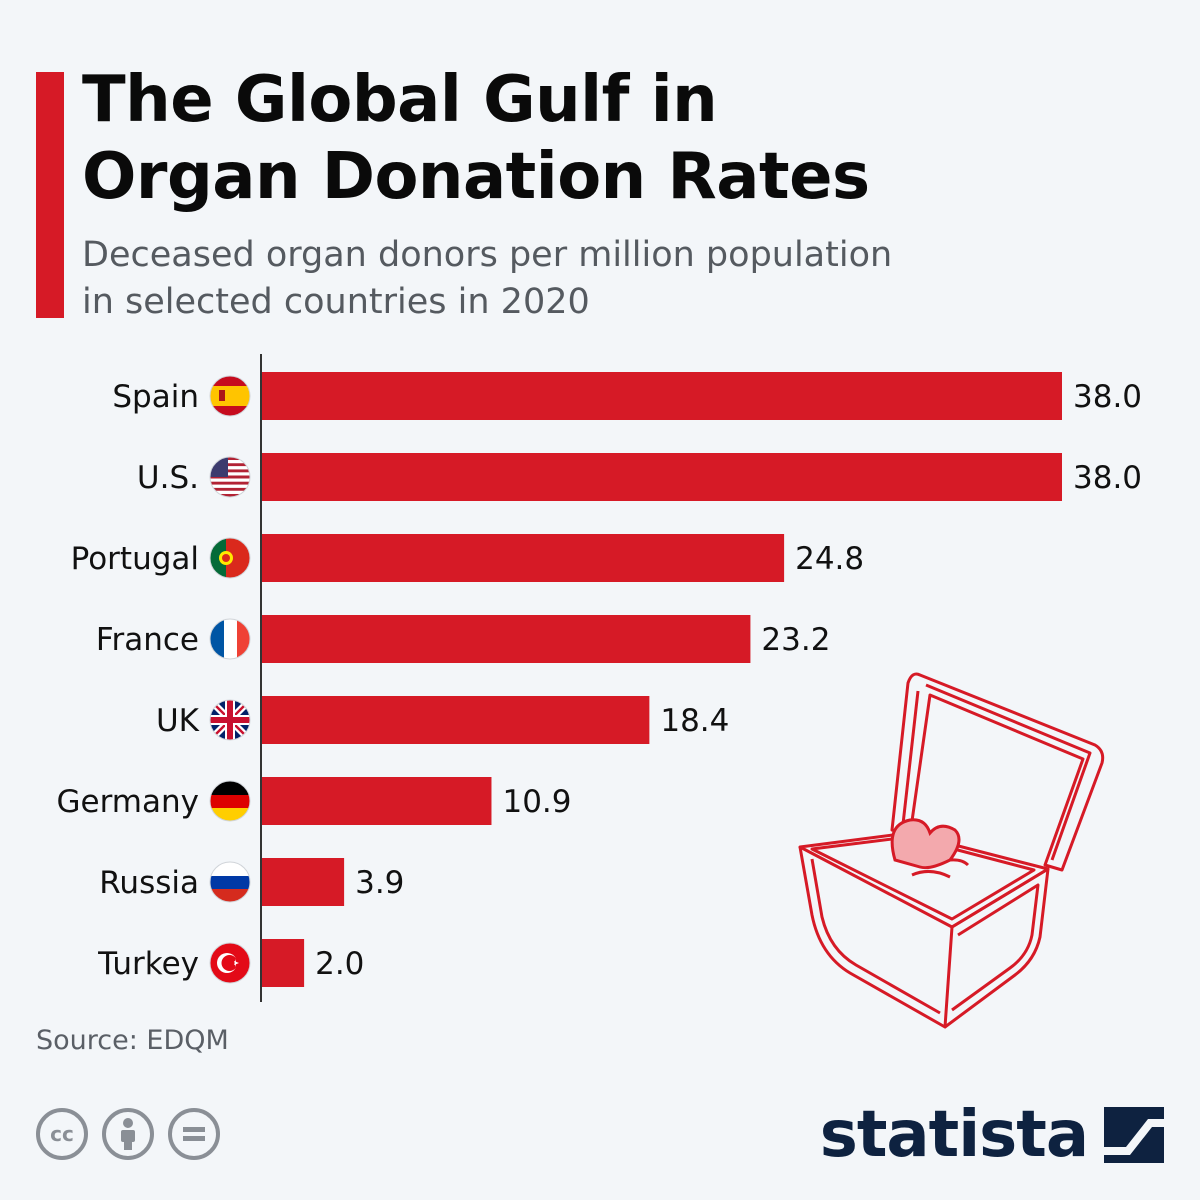  I want to click on category-label: U.S., so click(168, 478).